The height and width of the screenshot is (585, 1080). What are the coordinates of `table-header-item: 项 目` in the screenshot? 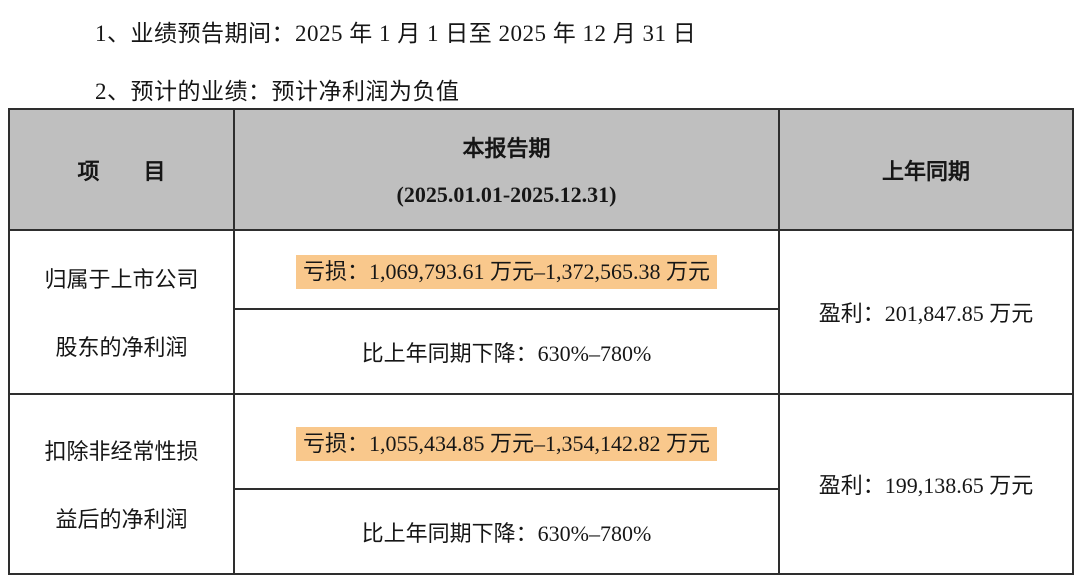 It's located at (121, 169).